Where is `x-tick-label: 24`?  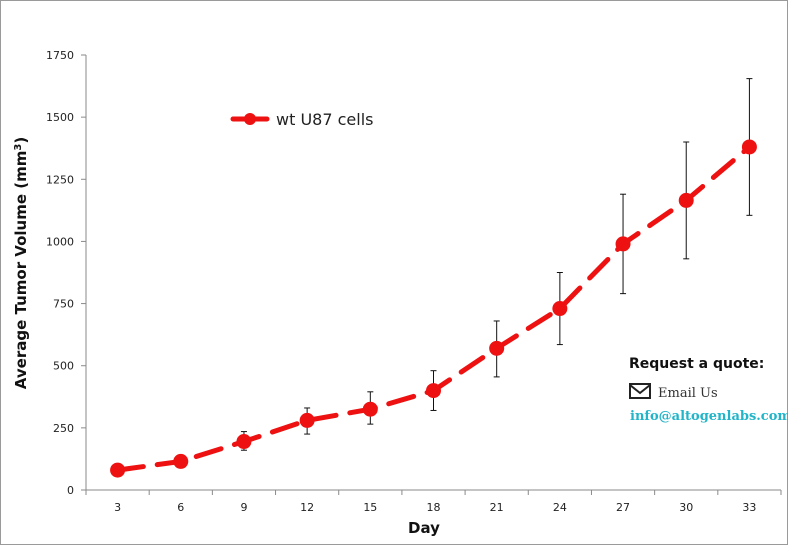 x-tick-label: 24 is located at coordinates (560, 507).